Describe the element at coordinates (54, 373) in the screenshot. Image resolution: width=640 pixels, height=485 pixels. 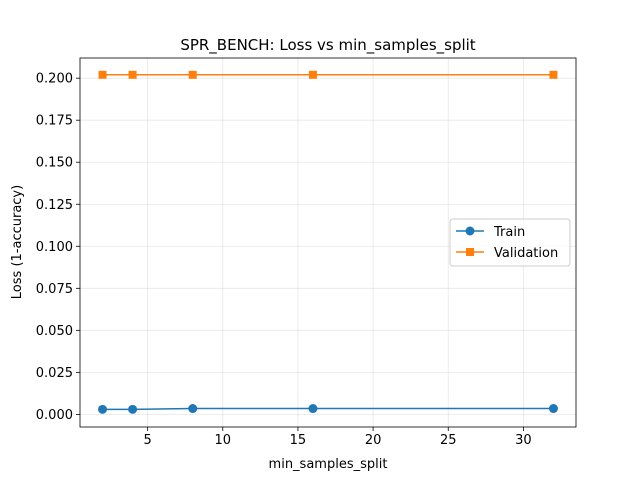
I see `y-tick-label: 0.025` at that location.